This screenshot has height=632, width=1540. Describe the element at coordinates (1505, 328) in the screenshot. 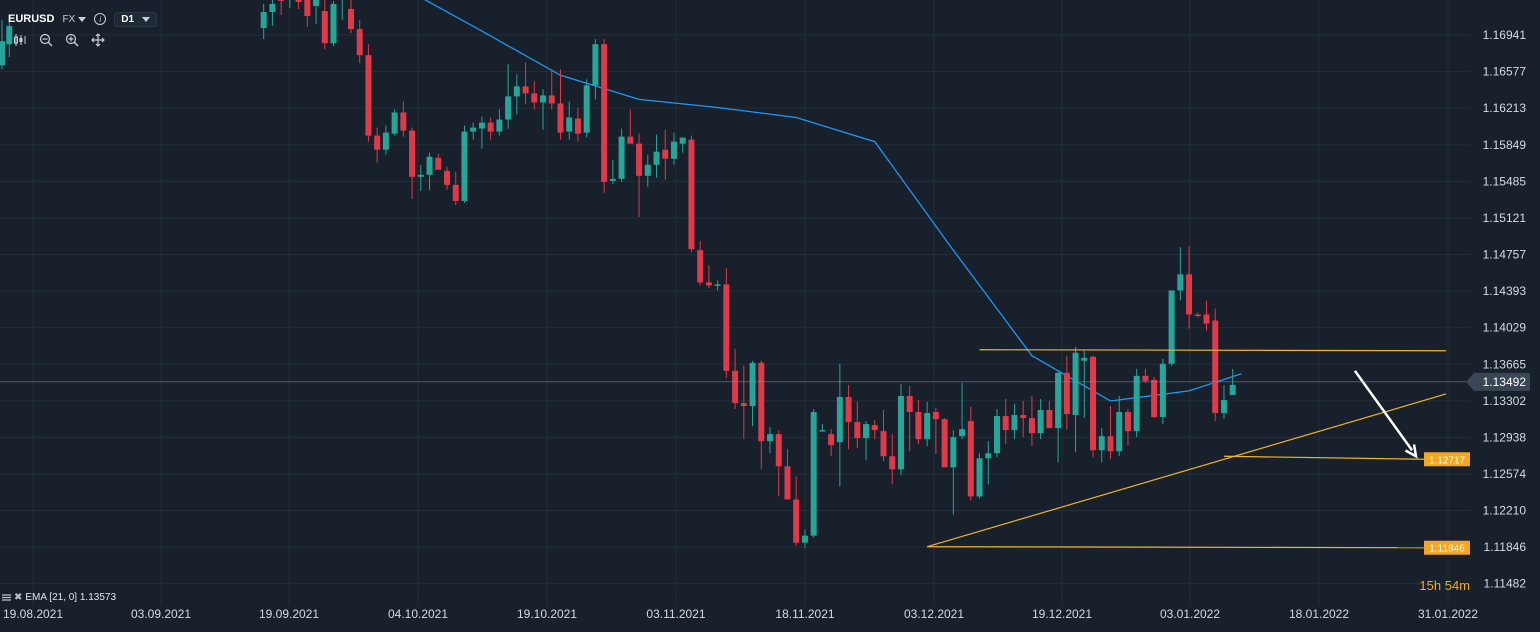

I see `y-tick-label: 1.14029` at that location.